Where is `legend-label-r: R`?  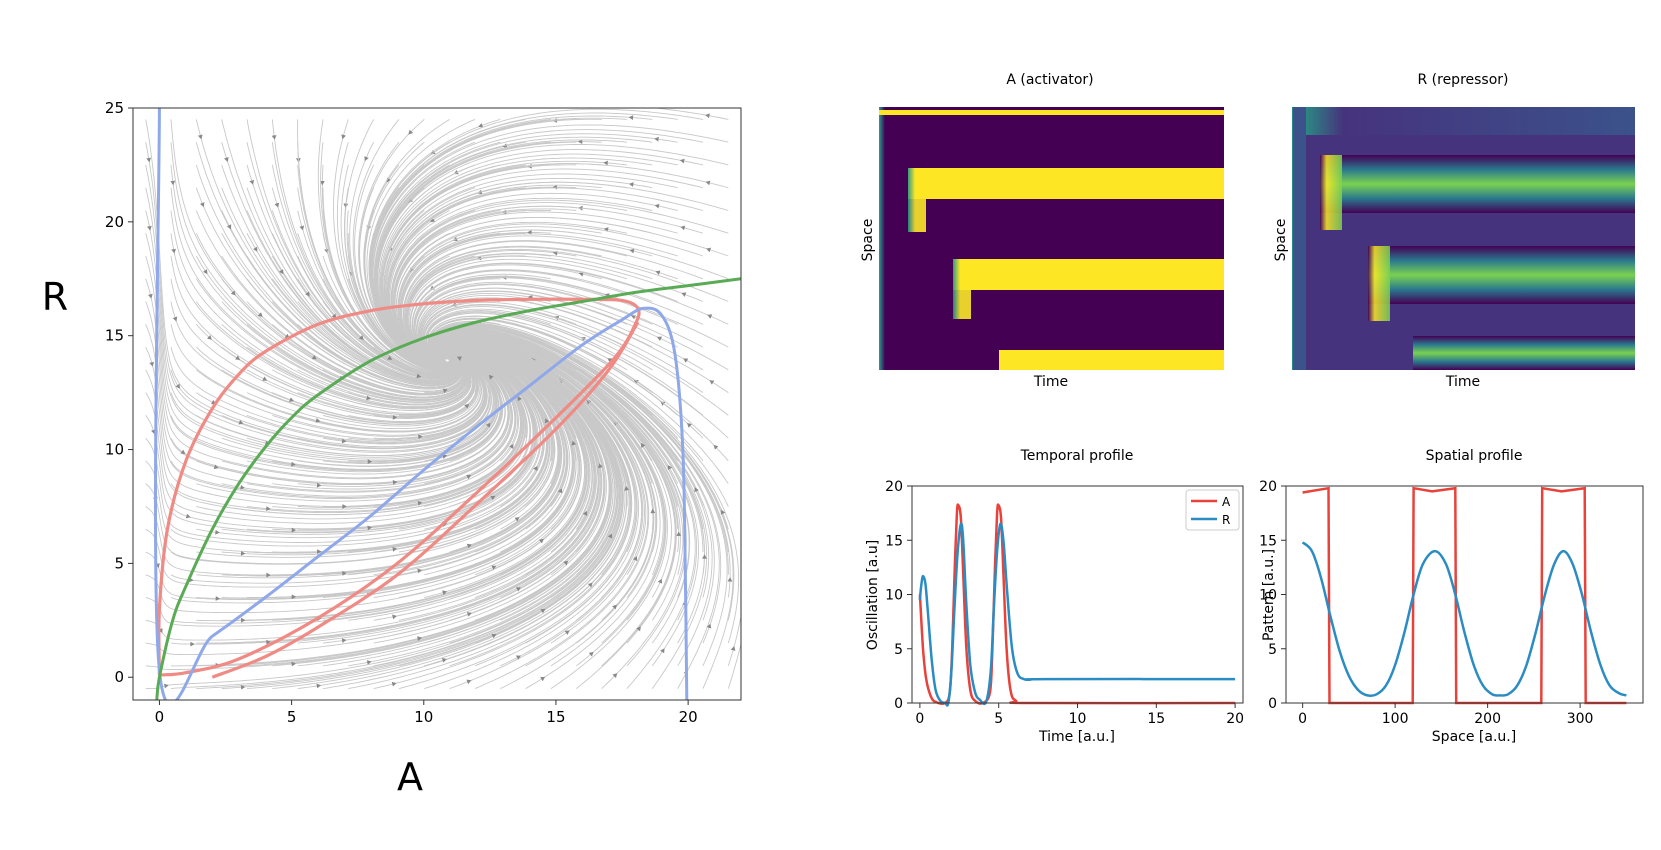
legend-label-r: R is located at coordinates (1226, 520).